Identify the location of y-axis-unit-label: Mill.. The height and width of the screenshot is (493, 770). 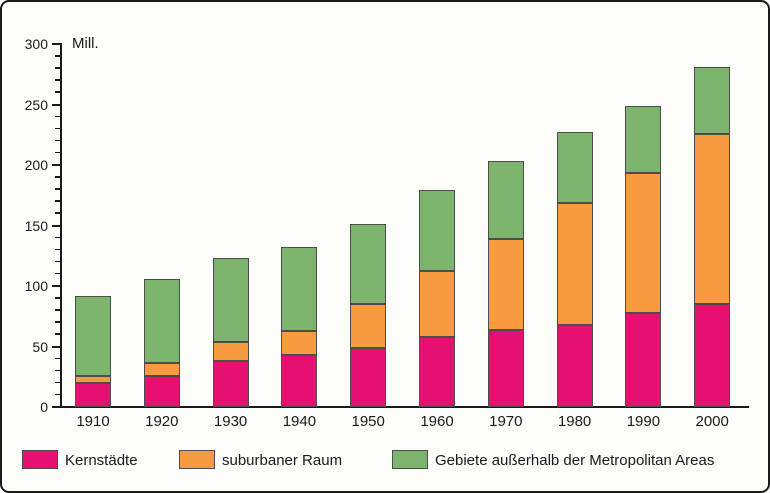
(85, 43).